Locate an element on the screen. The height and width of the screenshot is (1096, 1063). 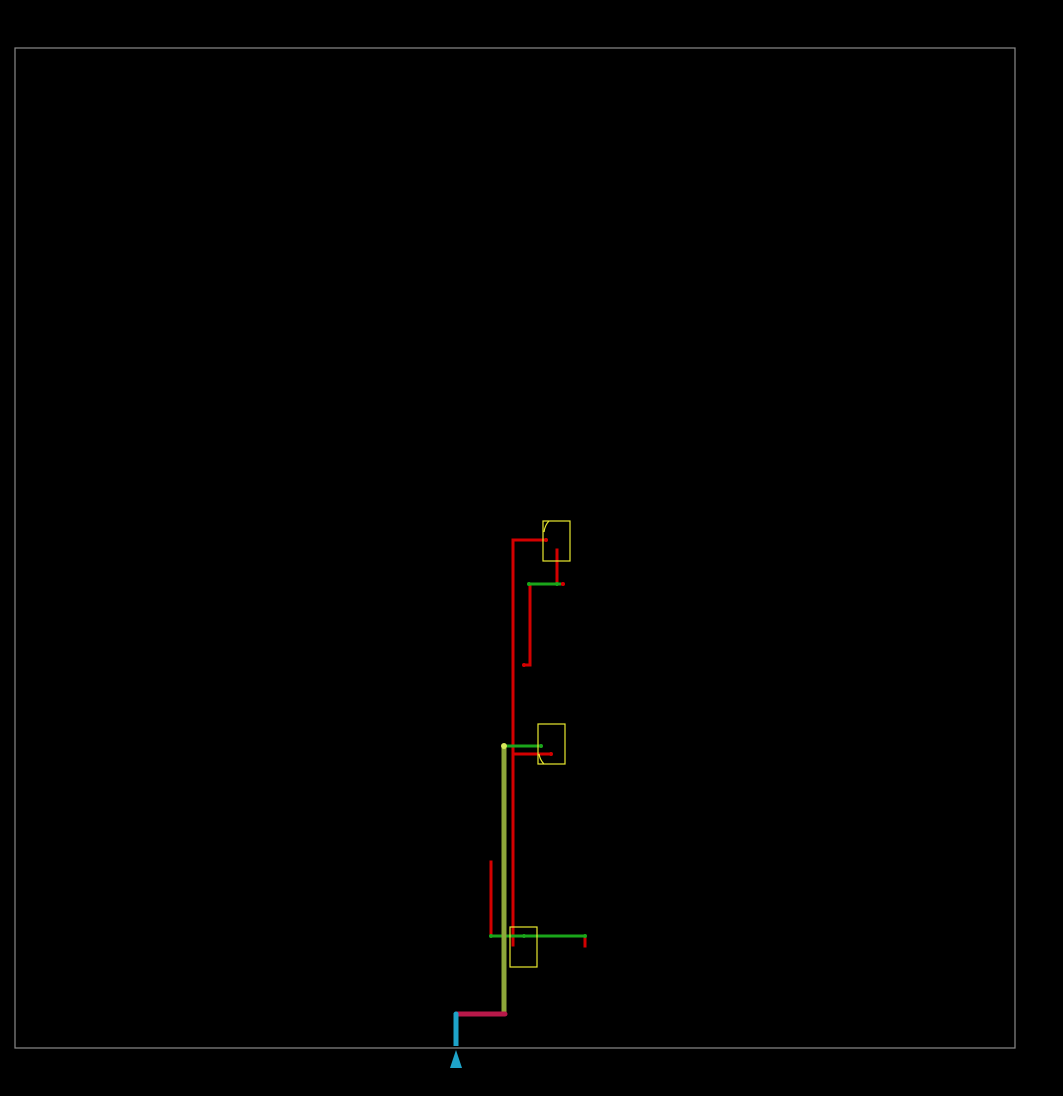
middle-fixture-arc is located at coordinates (541, 759).